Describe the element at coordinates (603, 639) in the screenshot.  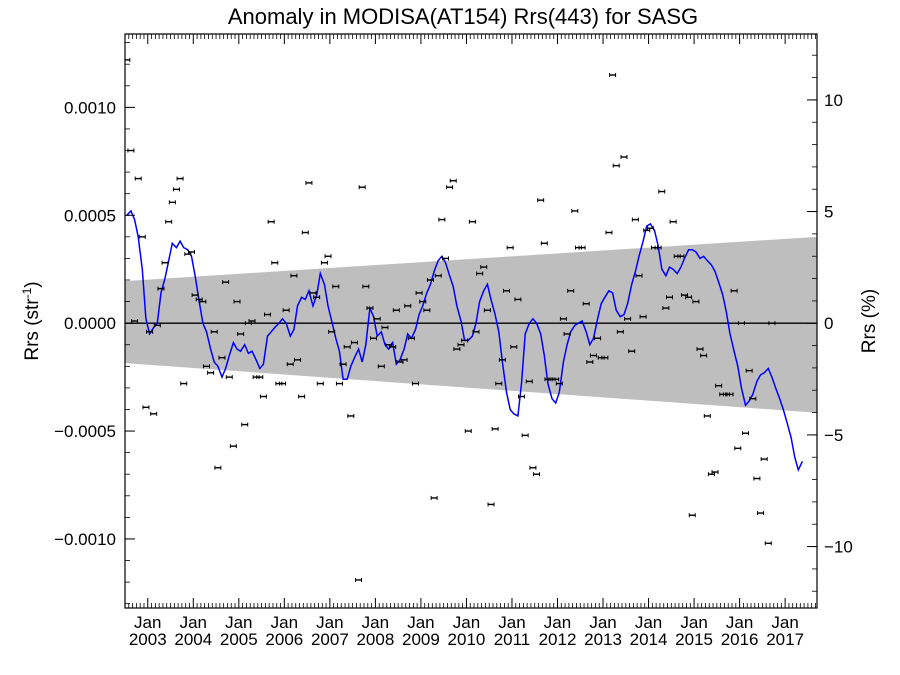
I see `x-tick-label-year: 2013` at that location.